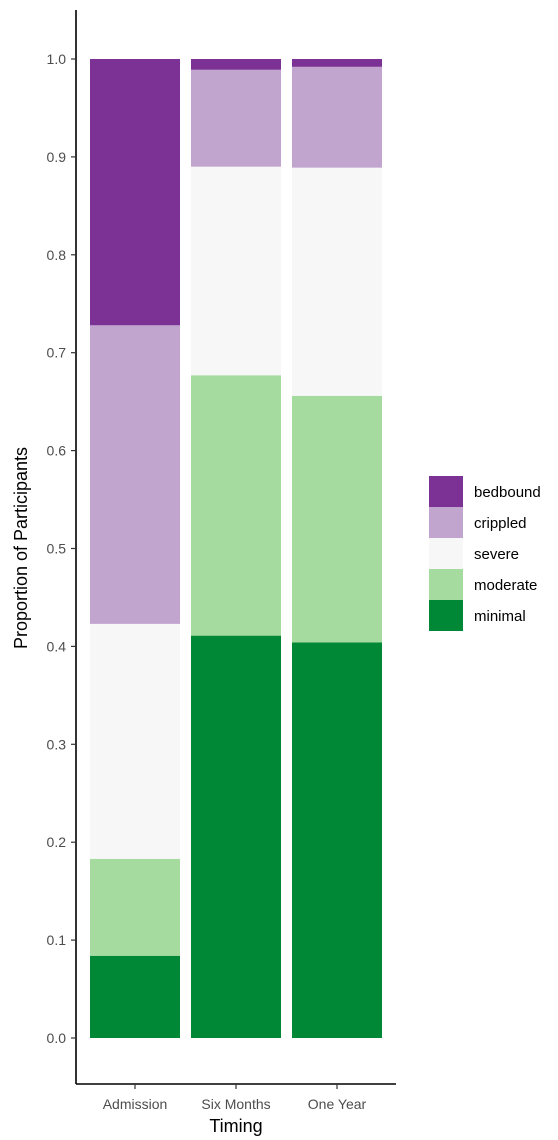  I want to click on y-tick-label: 0.4, so click(57, 646).